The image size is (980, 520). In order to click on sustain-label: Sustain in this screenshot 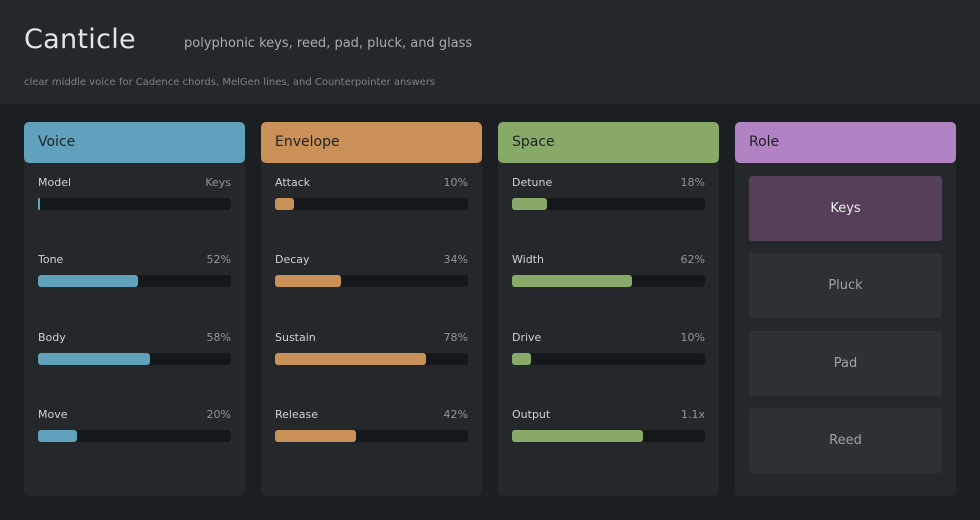, I will do `click(295, 337)`.